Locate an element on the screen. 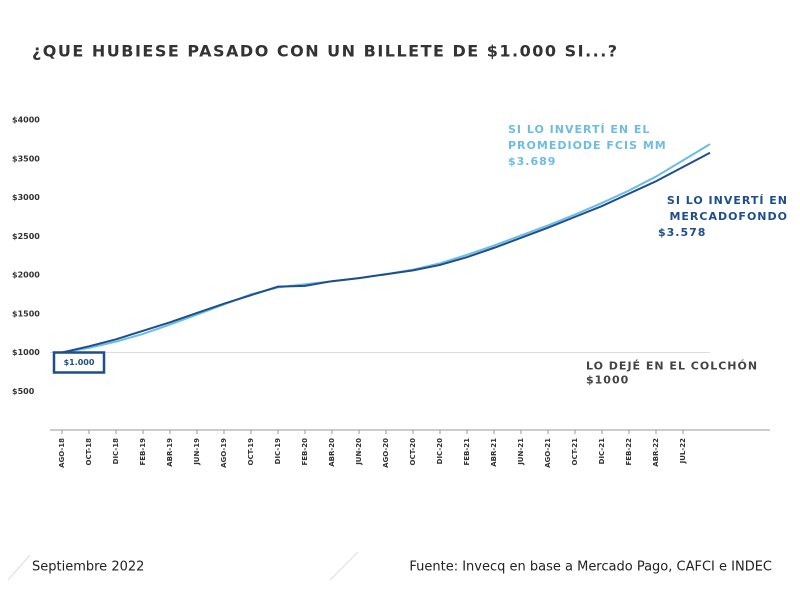  x-tick-label: DIC-21 is located at coordinates (602, 451).